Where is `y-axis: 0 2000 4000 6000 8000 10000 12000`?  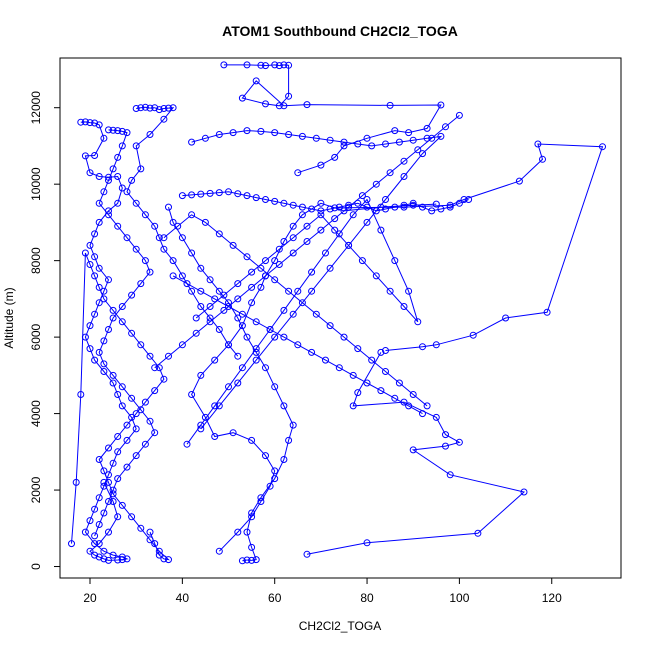
y-axis: 0 2000 4000 6000 8000 10000 12000 is located at coordinates (45, 330).